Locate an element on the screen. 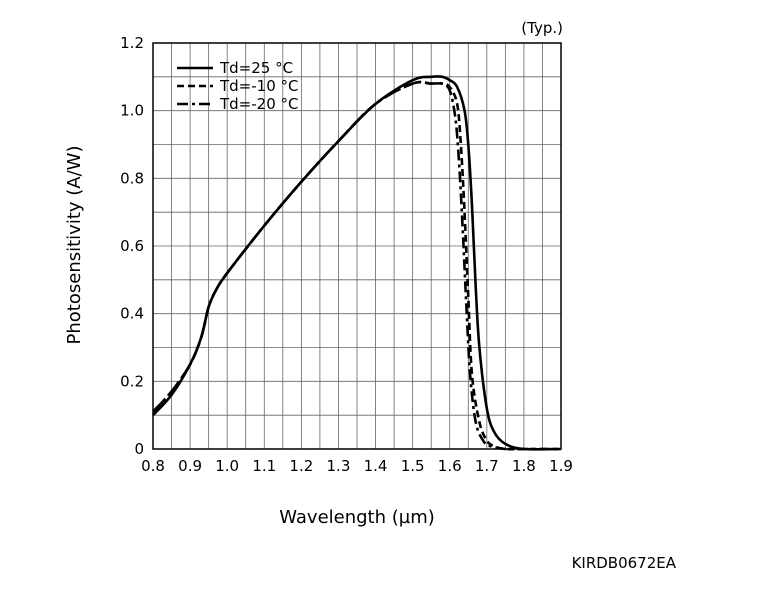 The height and width of the screenshot is (606, 780). y-tick-label: 0.2 is located at coordinates (132, 381).